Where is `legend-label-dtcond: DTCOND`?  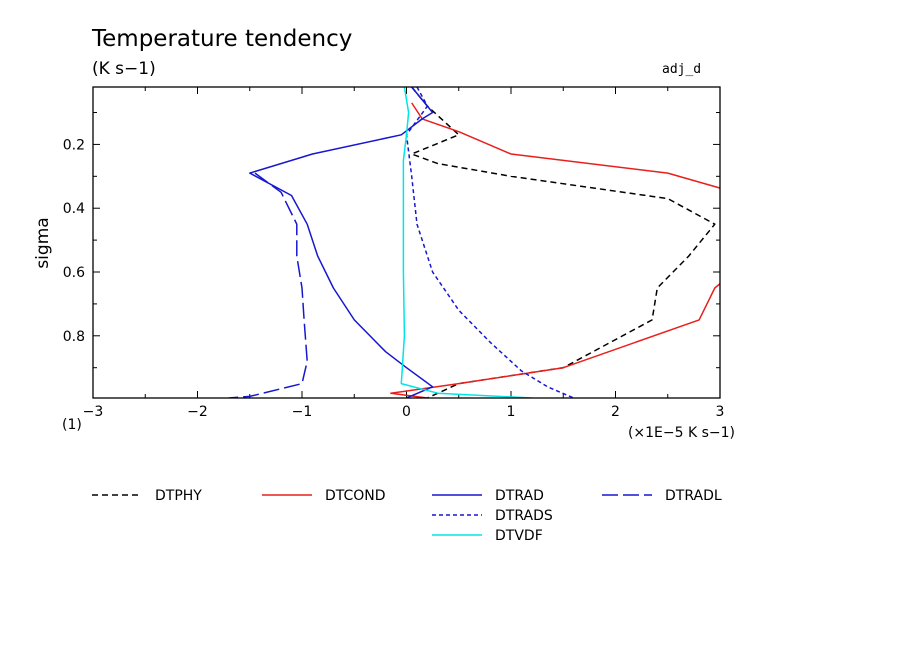
legend-label-dtcond: DTCOND is located at coordinates (355, 496).